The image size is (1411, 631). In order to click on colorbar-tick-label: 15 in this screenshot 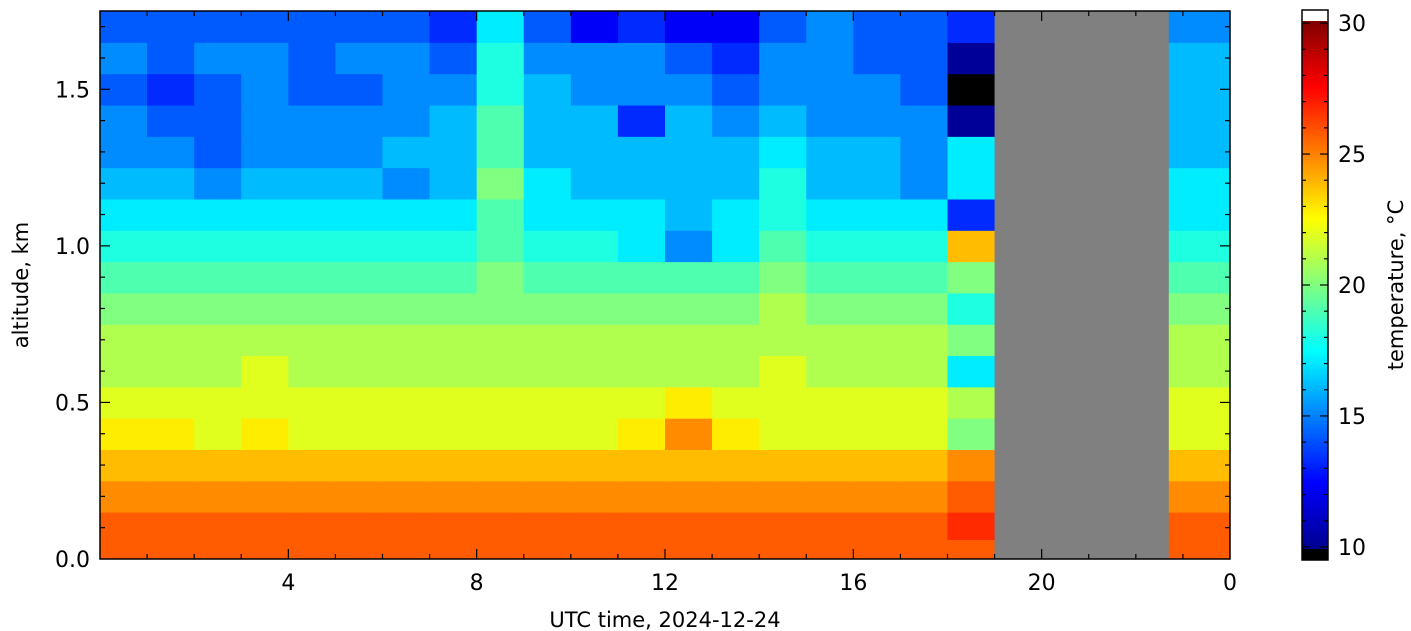, I will do `click(1352, 417)`.